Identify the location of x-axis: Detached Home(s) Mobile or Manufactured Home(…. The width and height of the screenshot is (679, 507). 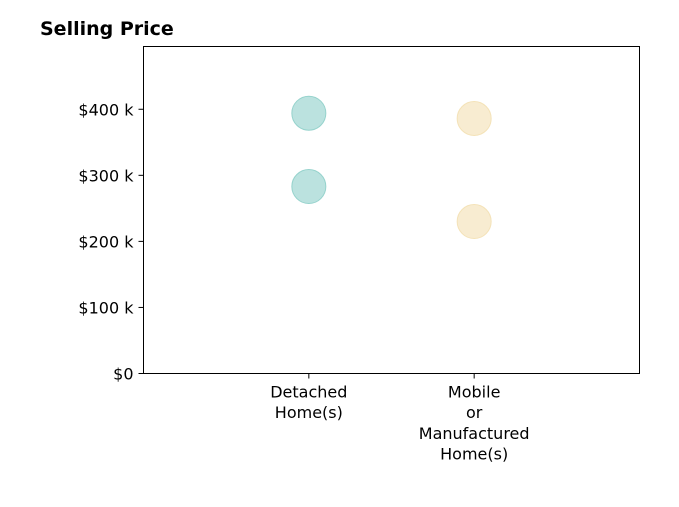
(400, 418).